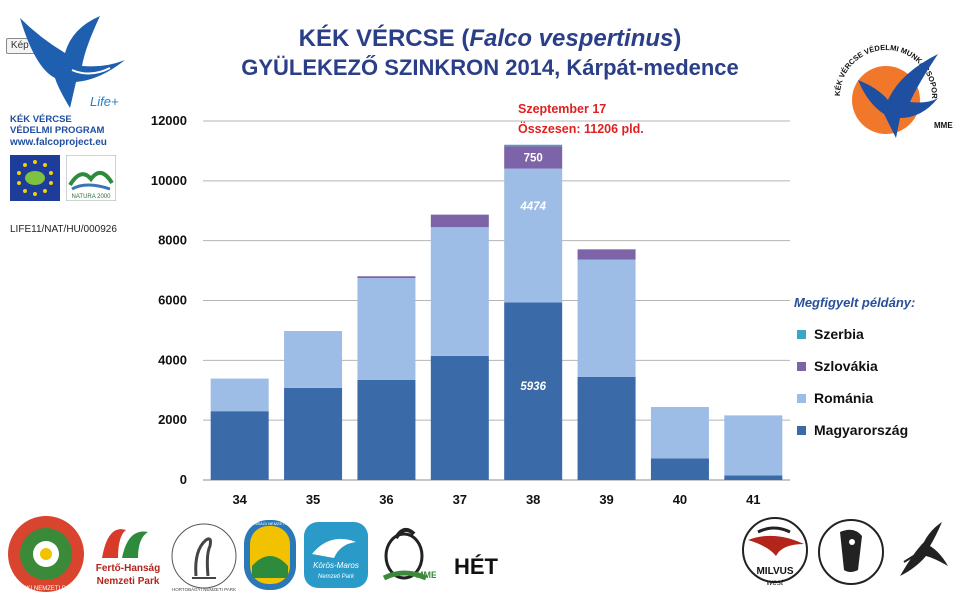 The image size is (960, 597). Describe the element at coordinates (58, 142) in the screenshot. I see `program-url: www.falcoproject.eu` at that location.